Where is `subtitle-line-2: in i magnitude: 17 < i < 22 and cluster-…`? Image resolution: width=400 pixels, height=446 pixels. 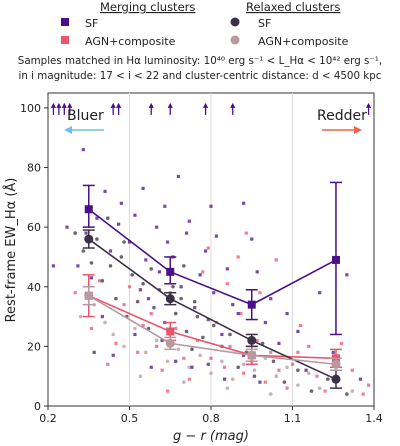 subtitle-line-2: in i magnitude: 17 < i < 22 and cluster-… is located at coordinates (200, 76).